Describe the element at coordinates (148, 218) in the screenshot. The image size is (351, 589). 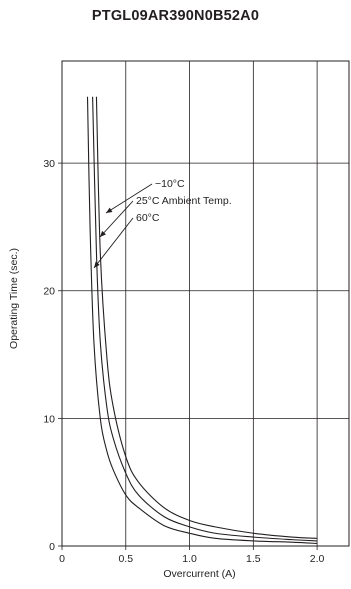
I see `annotation-label-2: 60°C` at that location.